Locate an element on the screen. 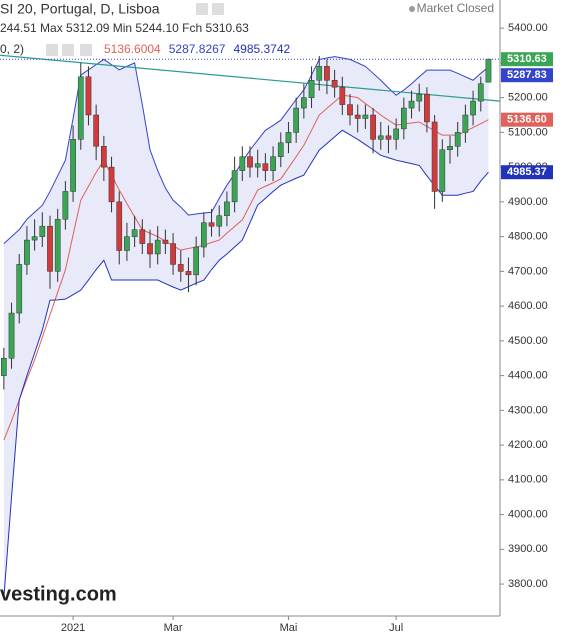  y-tick-label: 5400.00 is located at coordinates (528, 28).